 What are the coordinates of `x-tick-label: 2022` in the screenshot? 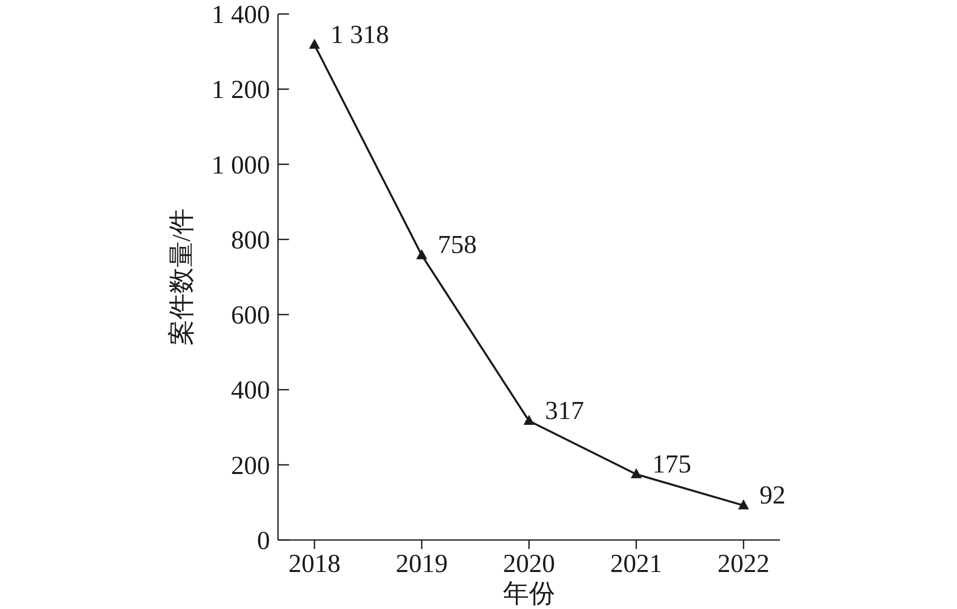 It's located at (744, 563).